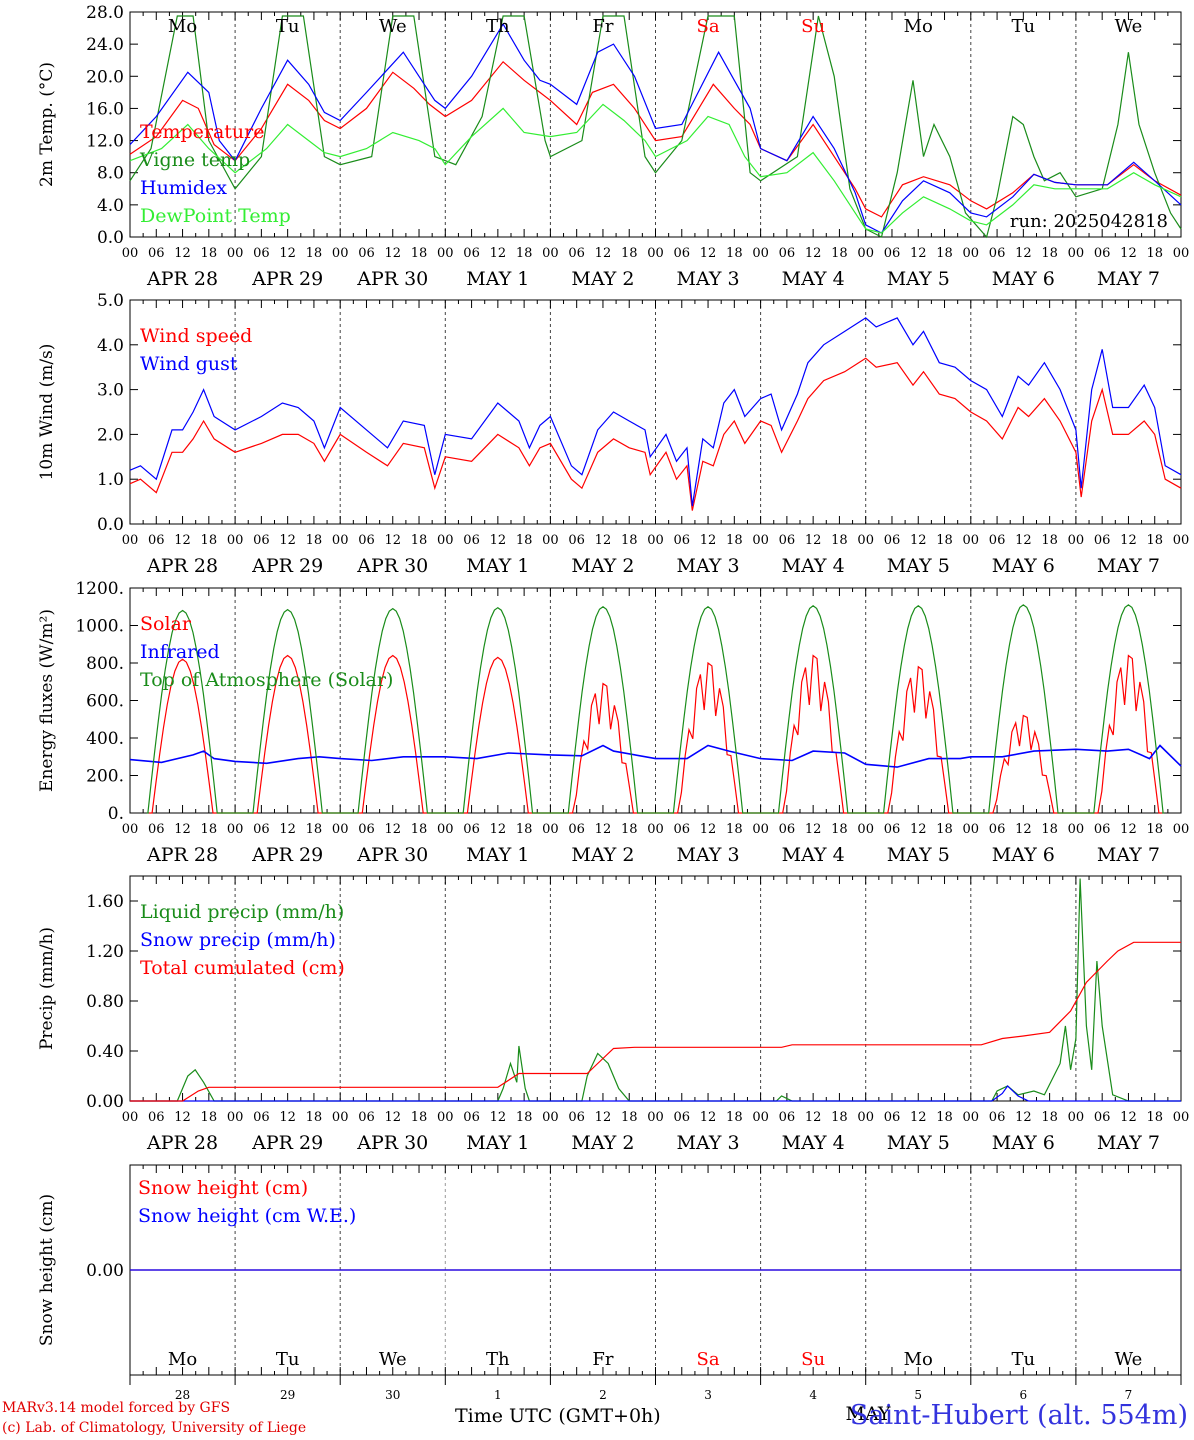 Image resolution: width=1194 pixels, height=1440 pixels. I want to click on y-tick-label: 2.0, so click(110, 435).